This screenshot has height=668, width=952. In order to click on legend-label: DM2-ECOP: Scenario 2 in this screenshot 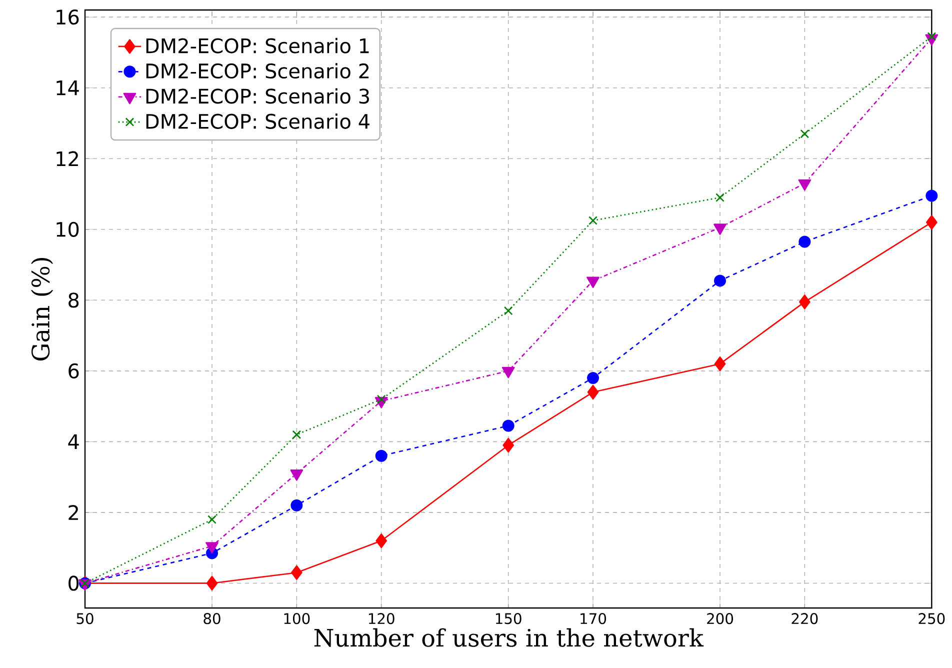, I will do `click(257, 71)`.